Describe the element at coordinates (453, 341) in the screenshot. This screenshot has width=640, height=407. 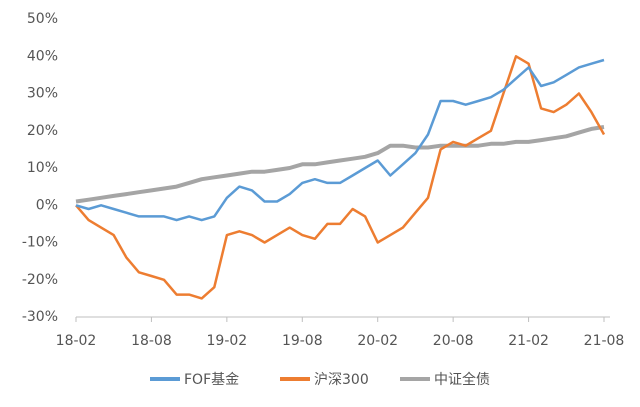
I see `x-tick-label: 20-08` at that location.